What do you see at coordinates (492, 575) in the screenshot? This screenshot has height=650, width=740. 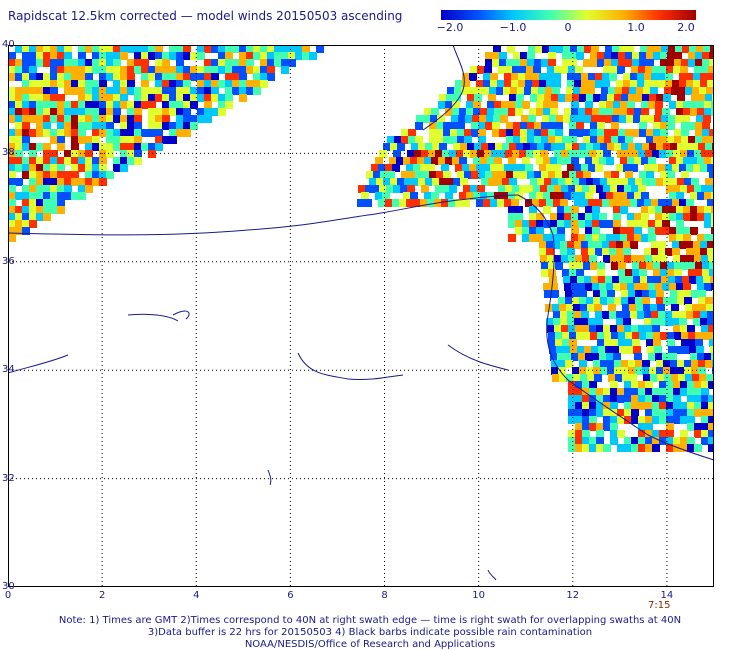 I see `coastline-segment` at bounding box center [492, 575].